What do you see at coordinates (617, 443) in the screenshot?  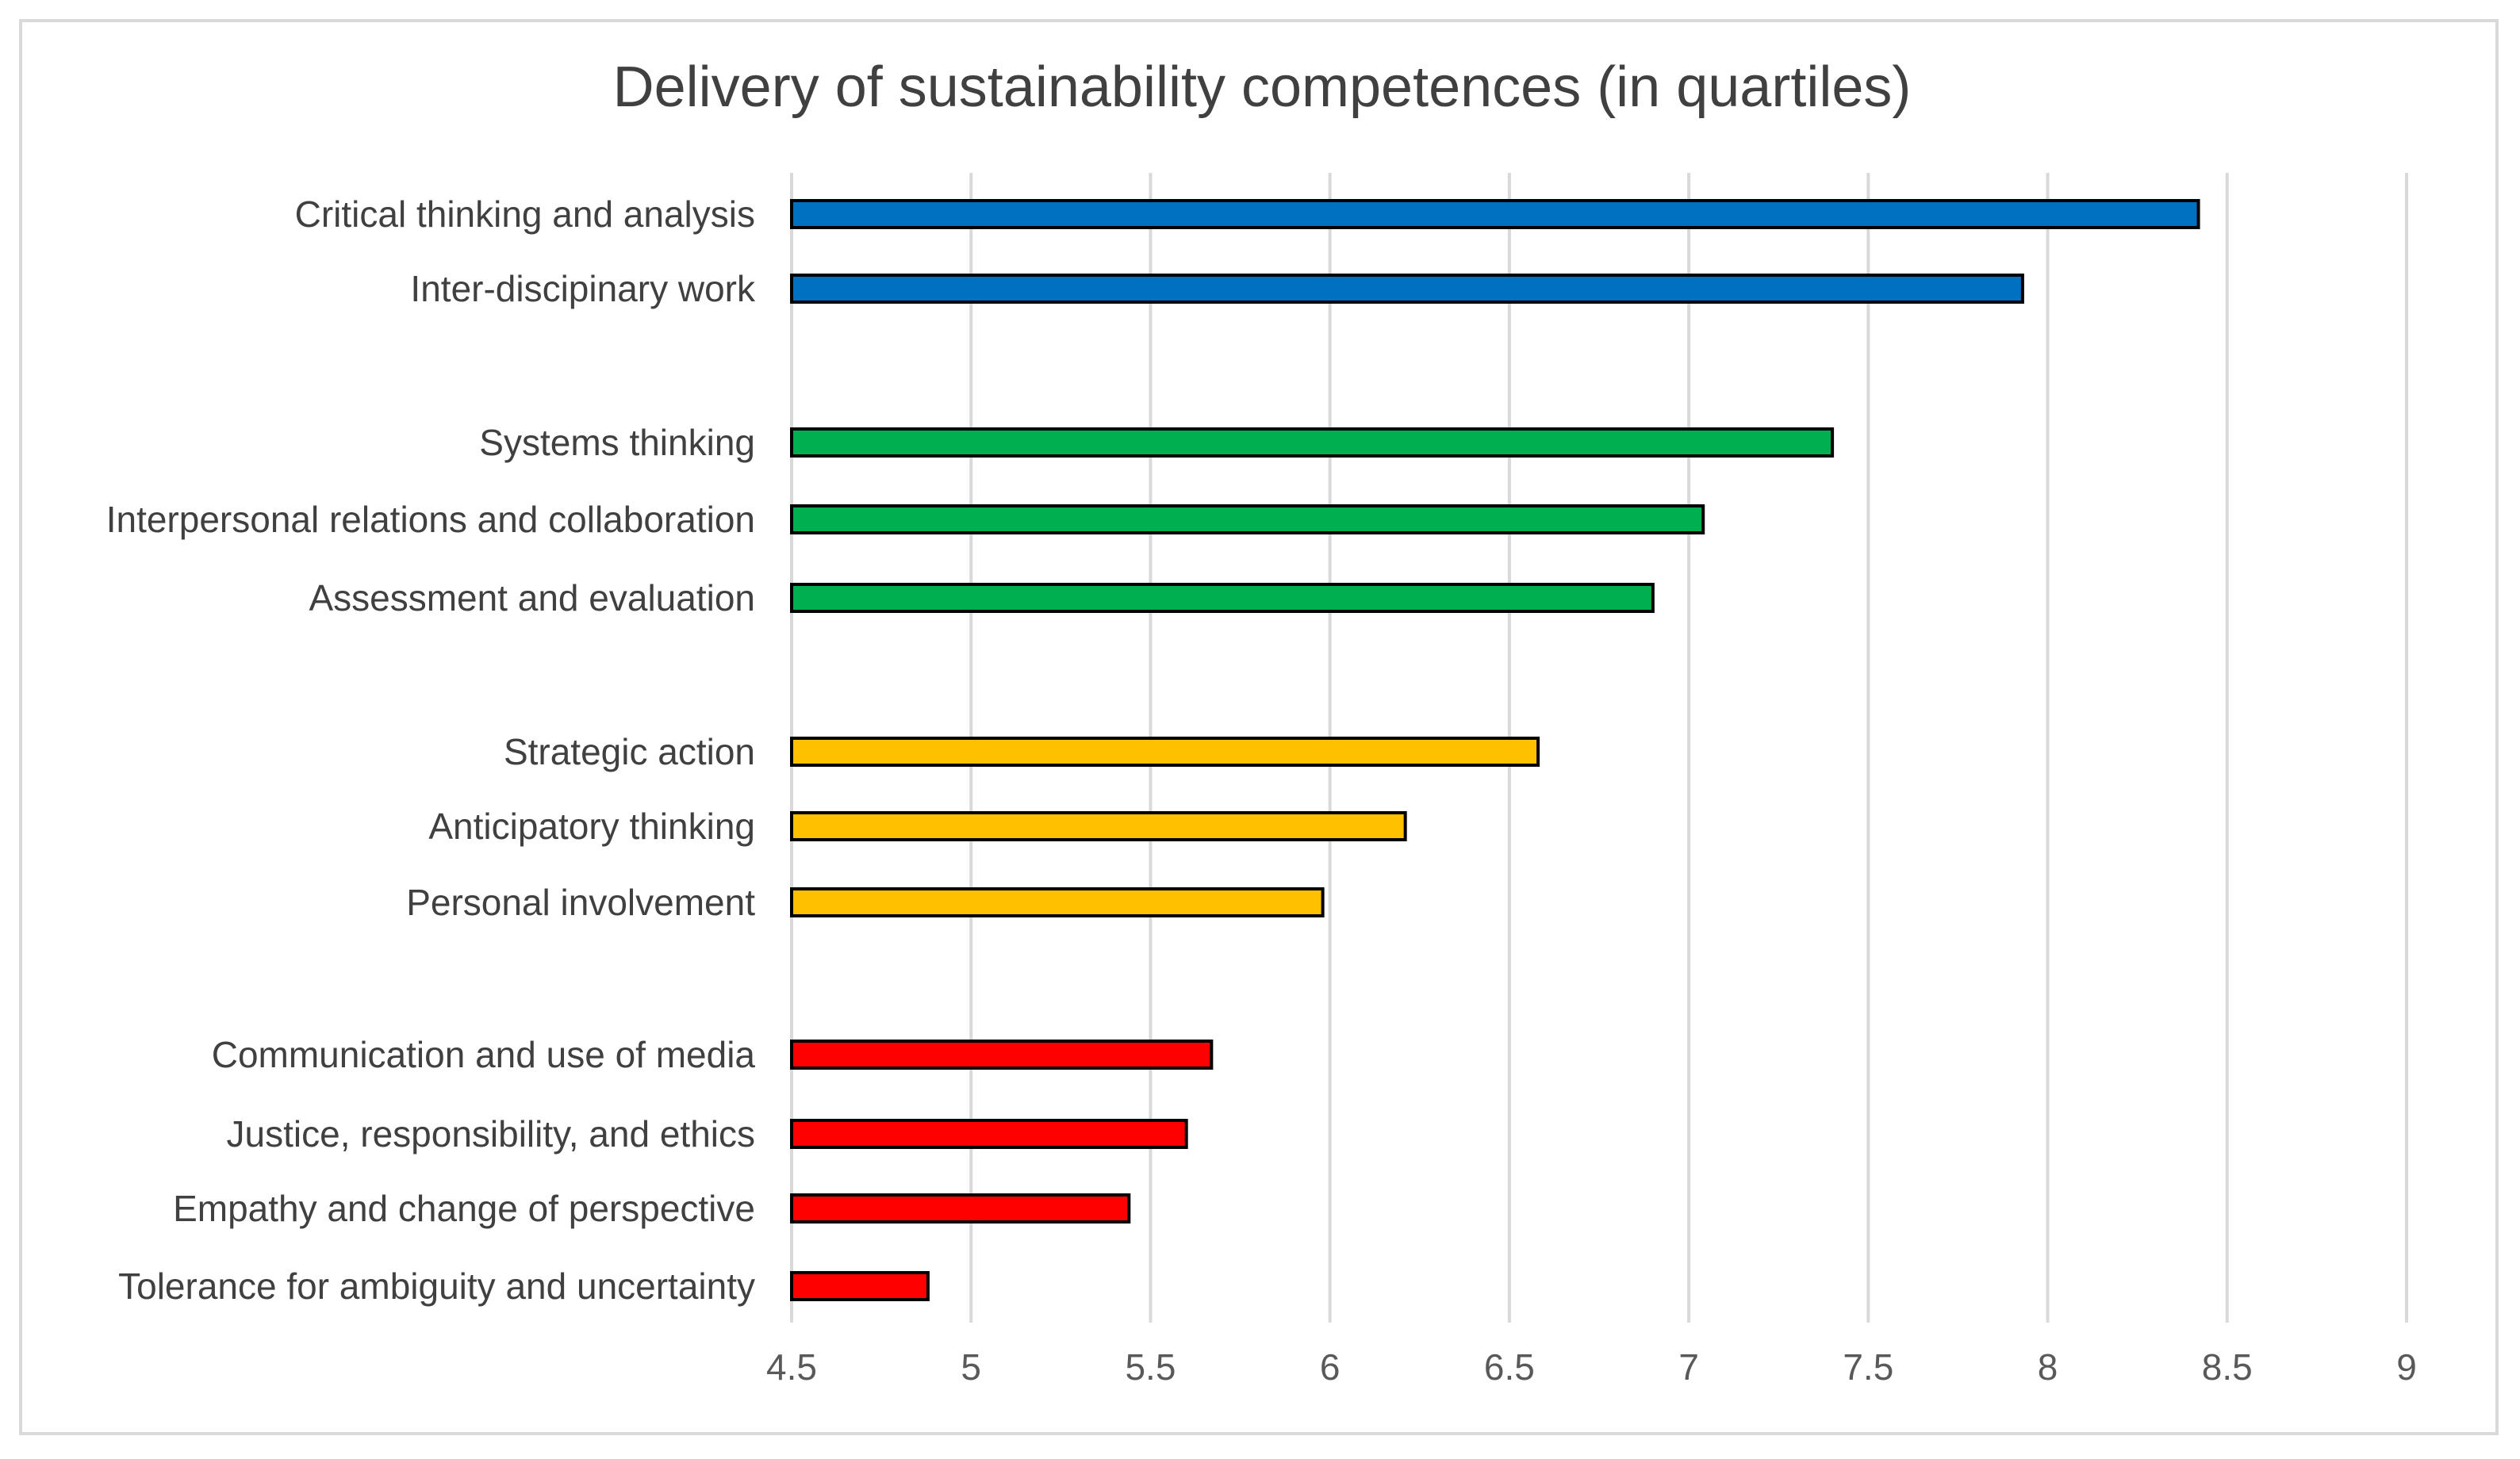 I see `category-label: Systems thinking` at bounding box center [617, 443].